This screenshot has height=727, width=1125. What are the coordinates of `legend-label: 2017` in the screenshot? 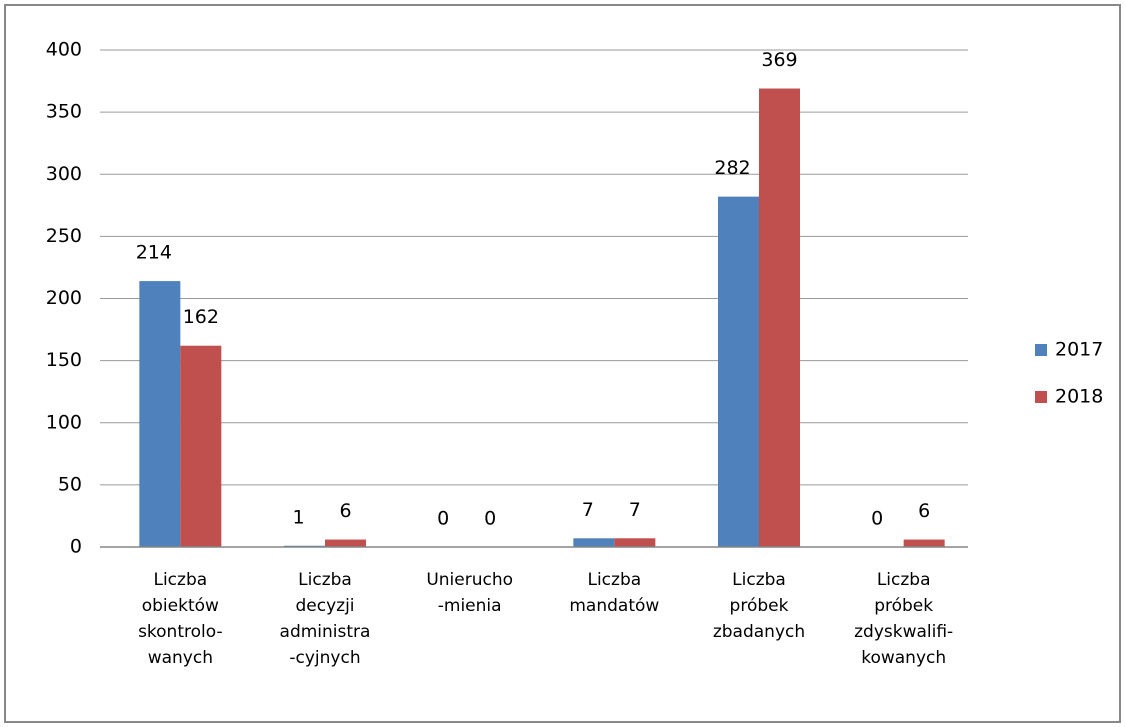 It's located at (1079, 350).